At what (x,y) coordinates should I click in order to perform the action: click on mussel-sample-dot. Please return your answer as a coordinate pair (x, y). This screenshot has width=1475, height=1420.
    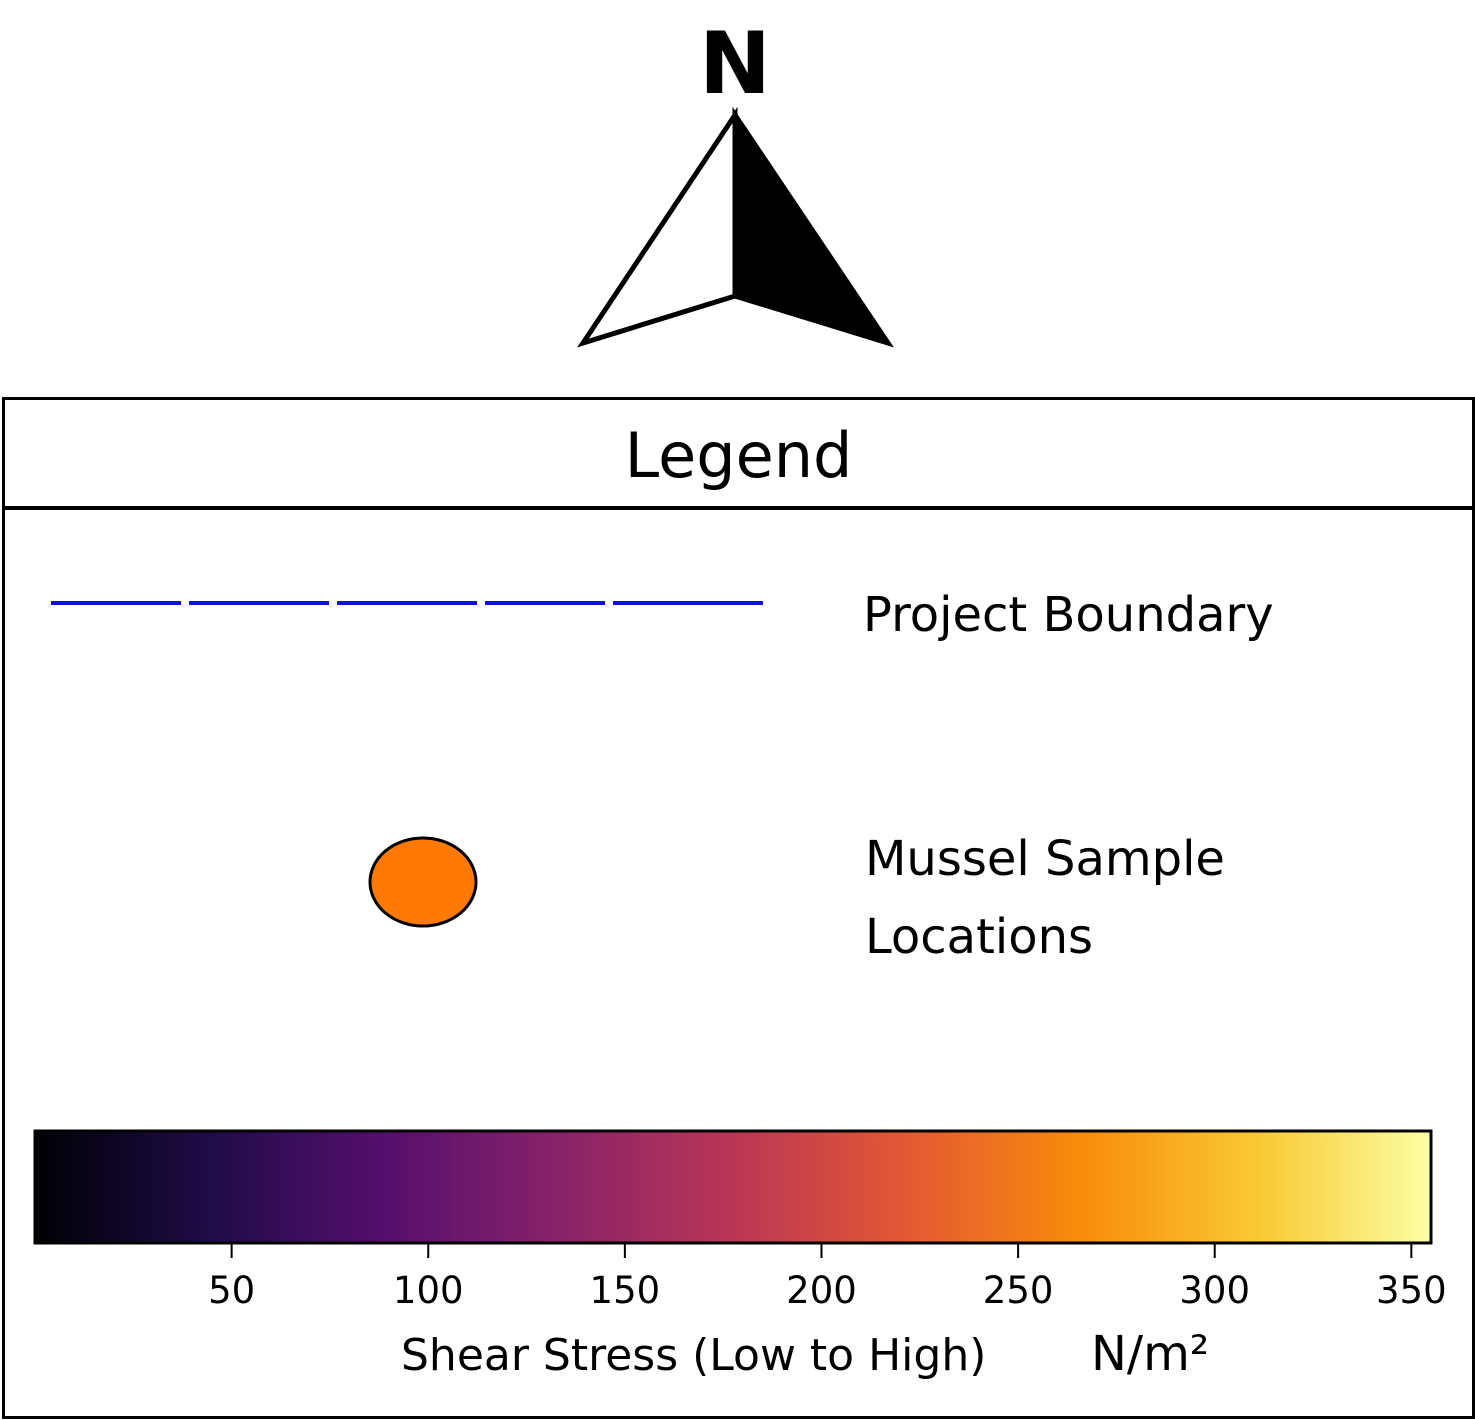
    Looking at the image, I should click on (423, 882).